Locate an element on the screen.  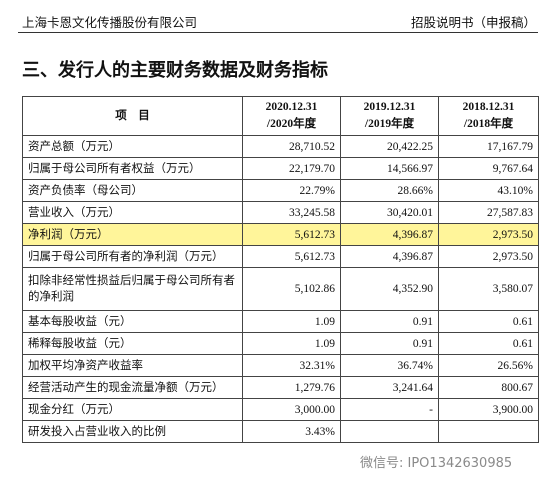
column-header: 2020.12.31/2020年度 is located at coordinates (291, 116).